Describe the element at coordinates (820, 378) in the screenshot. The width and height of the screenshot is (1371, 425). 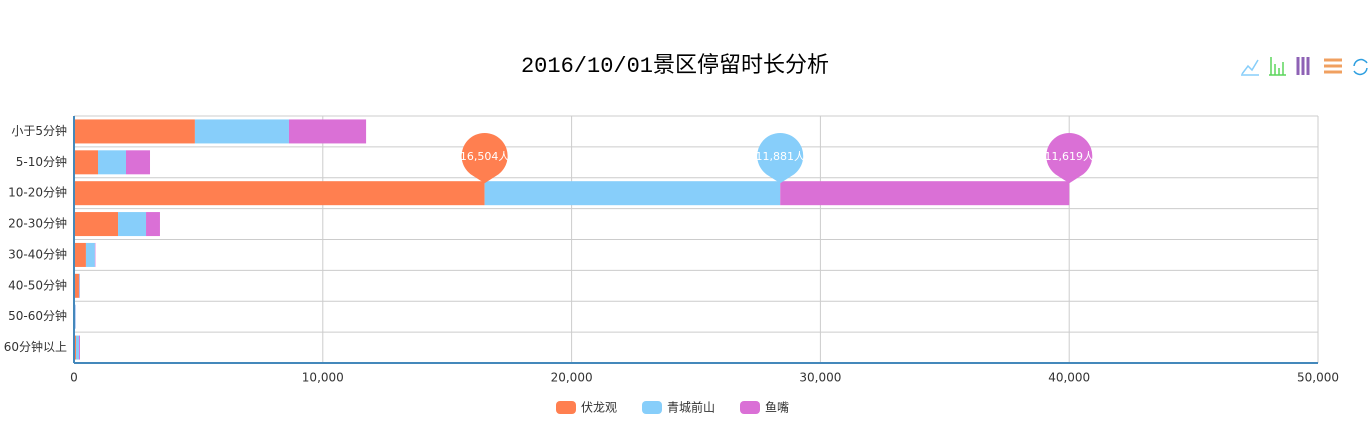
I see `x-tick-label: 30,000` at that location.